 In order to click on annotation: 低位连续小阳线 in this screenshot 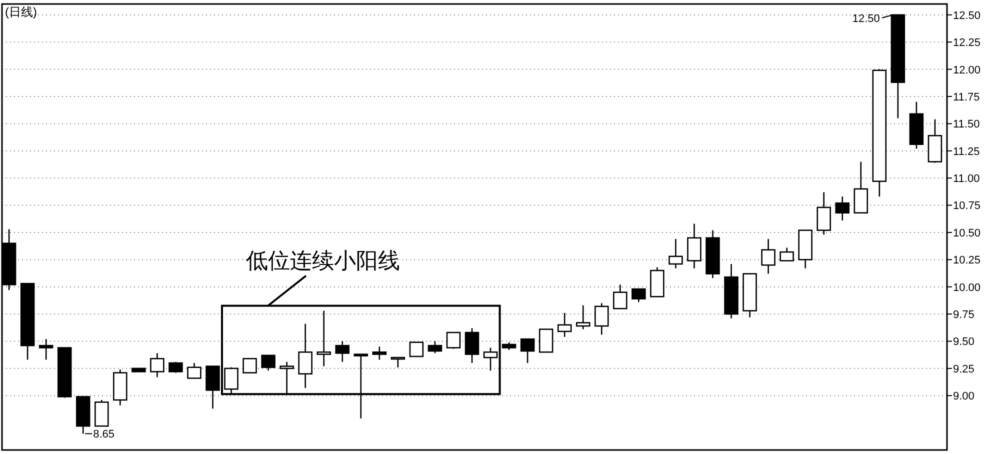, I will do `click(323, 260)`.